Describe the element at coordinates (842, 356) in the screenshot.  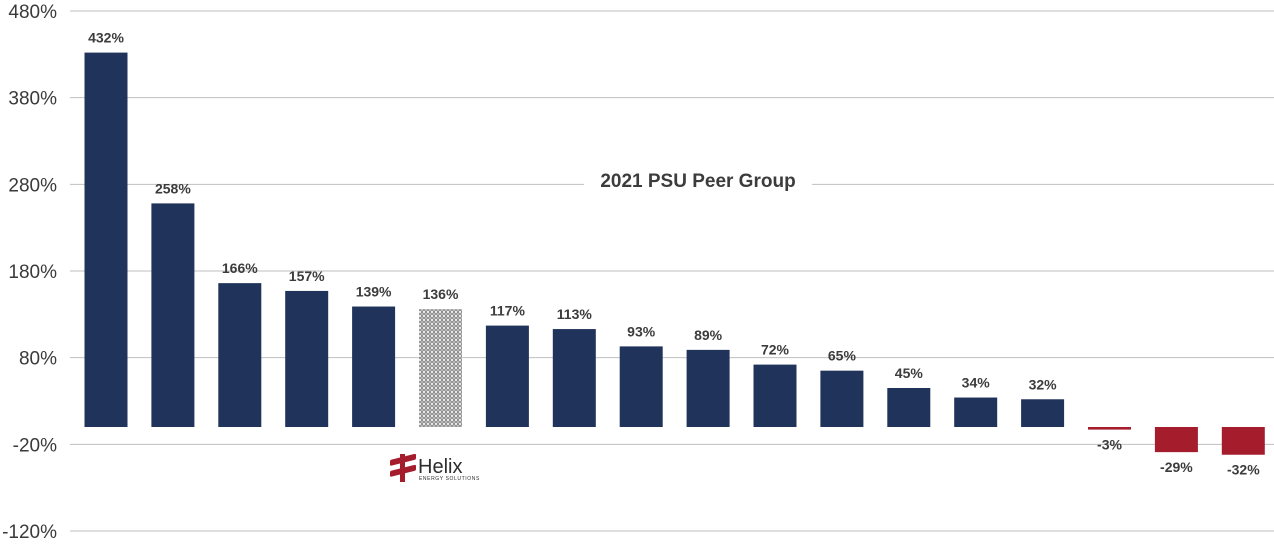
I see `data-label: 65%` at that location.